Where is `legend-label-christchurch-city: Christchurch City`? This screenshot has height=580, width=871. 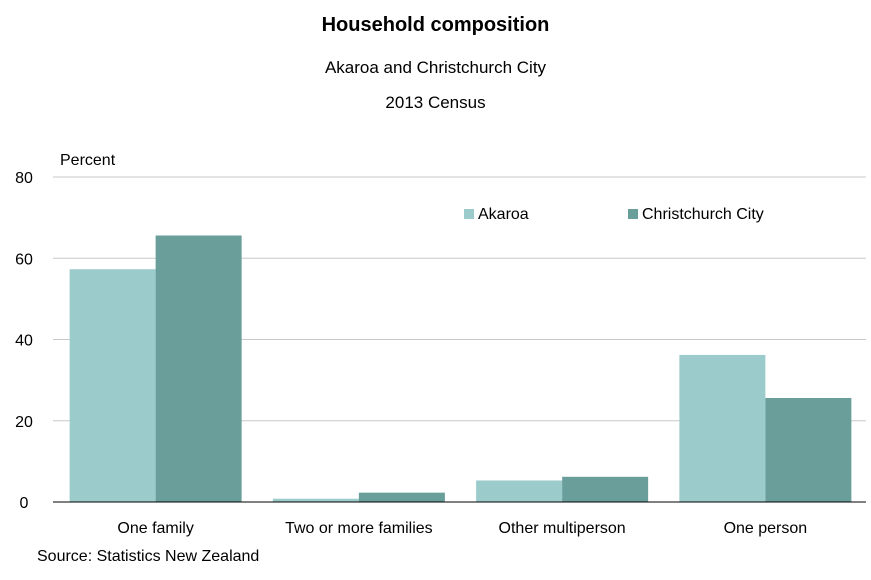 legend-label-christchurch-city: Christchurch City is located at coordinates (703, 214).